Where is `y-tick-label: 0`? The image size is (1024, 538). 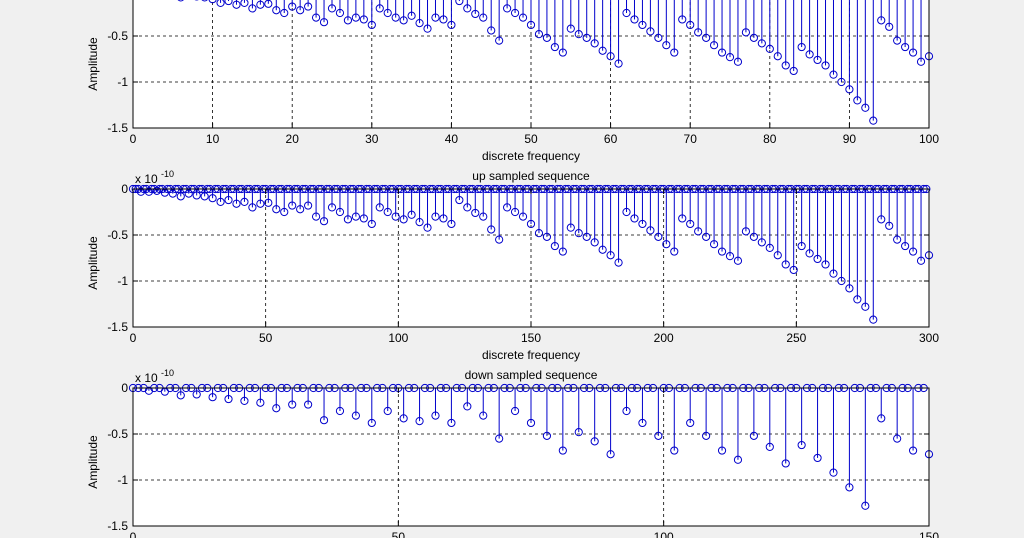 y-tick-label: 0 is located at coordinates (124, 189).